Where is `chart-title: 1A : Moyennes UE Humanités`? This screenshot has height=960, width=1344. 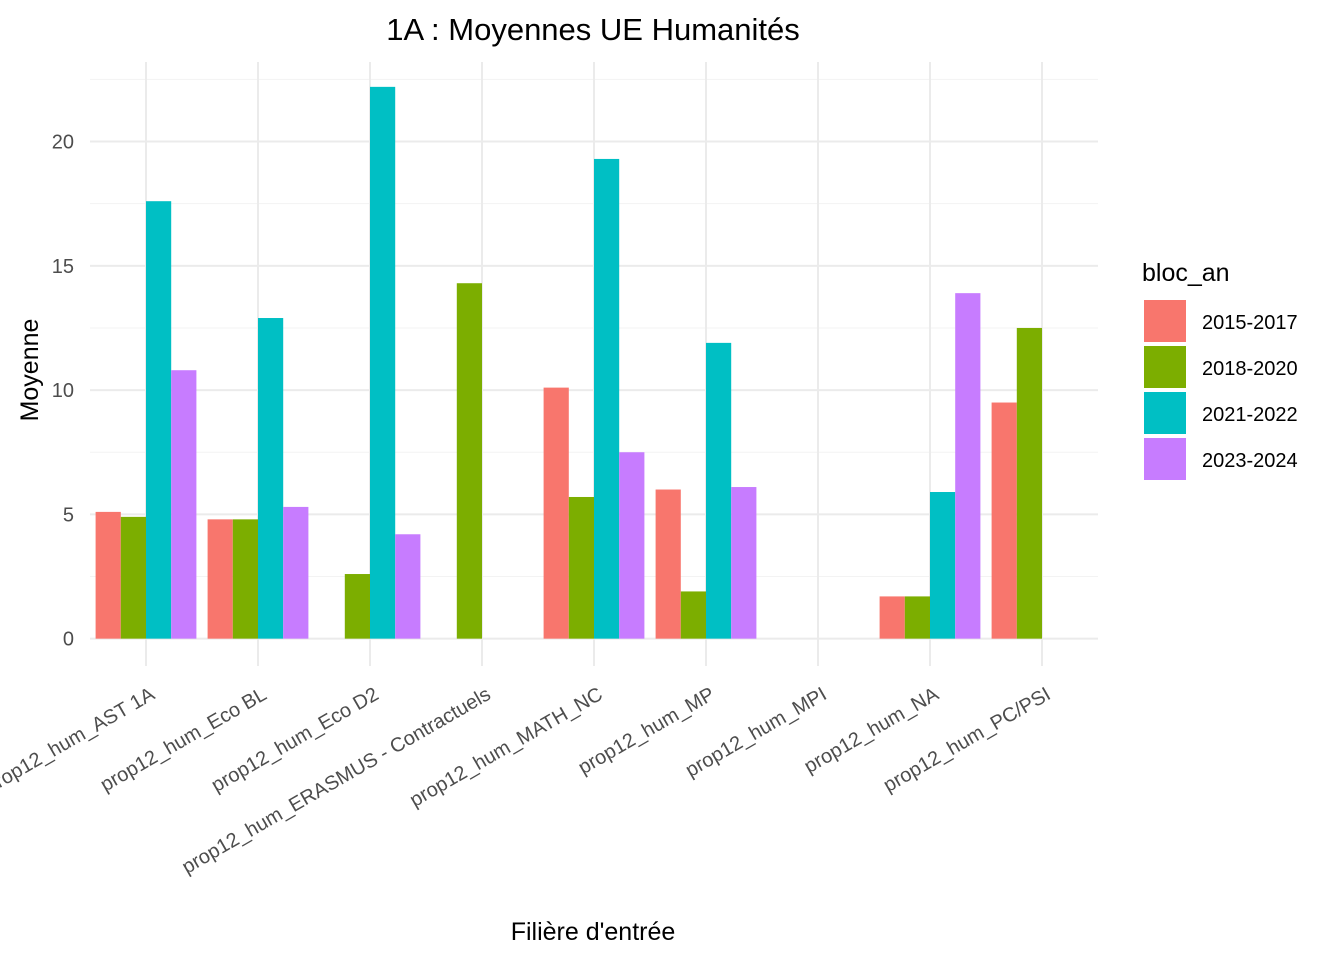
chart-title: 1A : Moyennes UE Humanités is located at coordinates (593, 29).